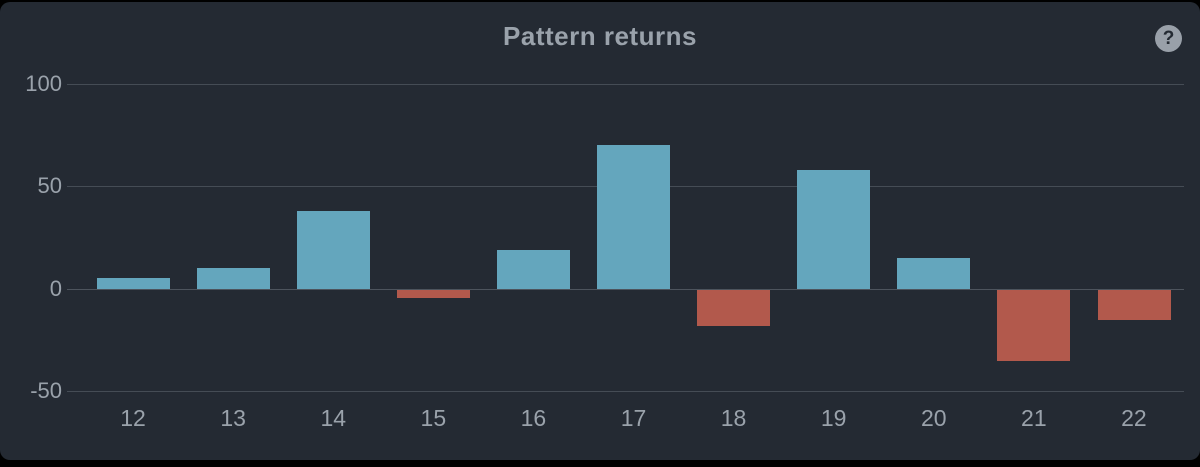  What do you see at coordinates (625, 391) in the screenshot?
I see `gridline--50` at bounding box center [625, 391].